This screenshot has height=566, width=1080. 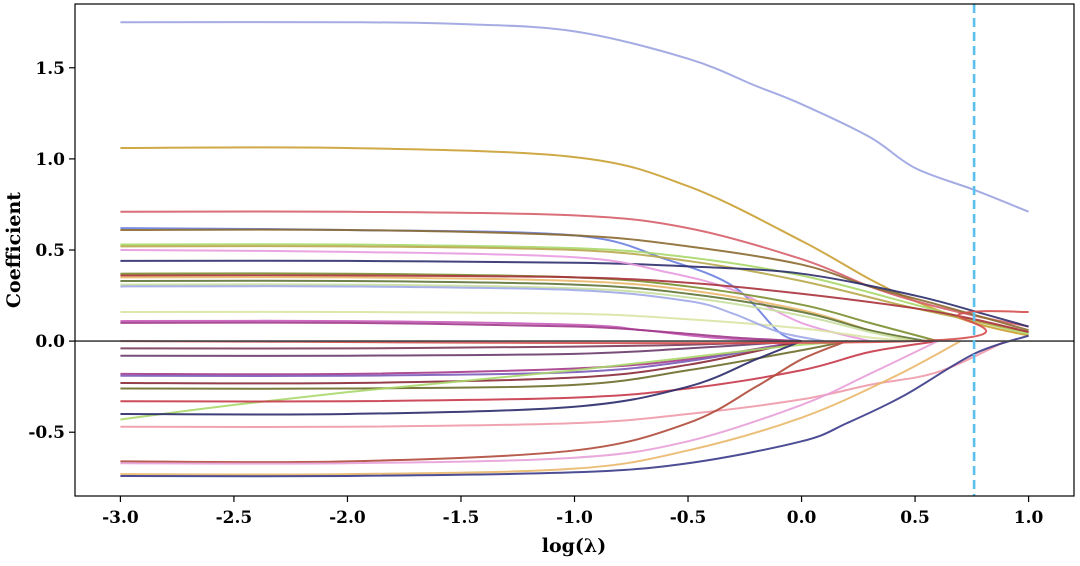 I want to click on x-tick-label: -2.5, so click(x=234, y=518).